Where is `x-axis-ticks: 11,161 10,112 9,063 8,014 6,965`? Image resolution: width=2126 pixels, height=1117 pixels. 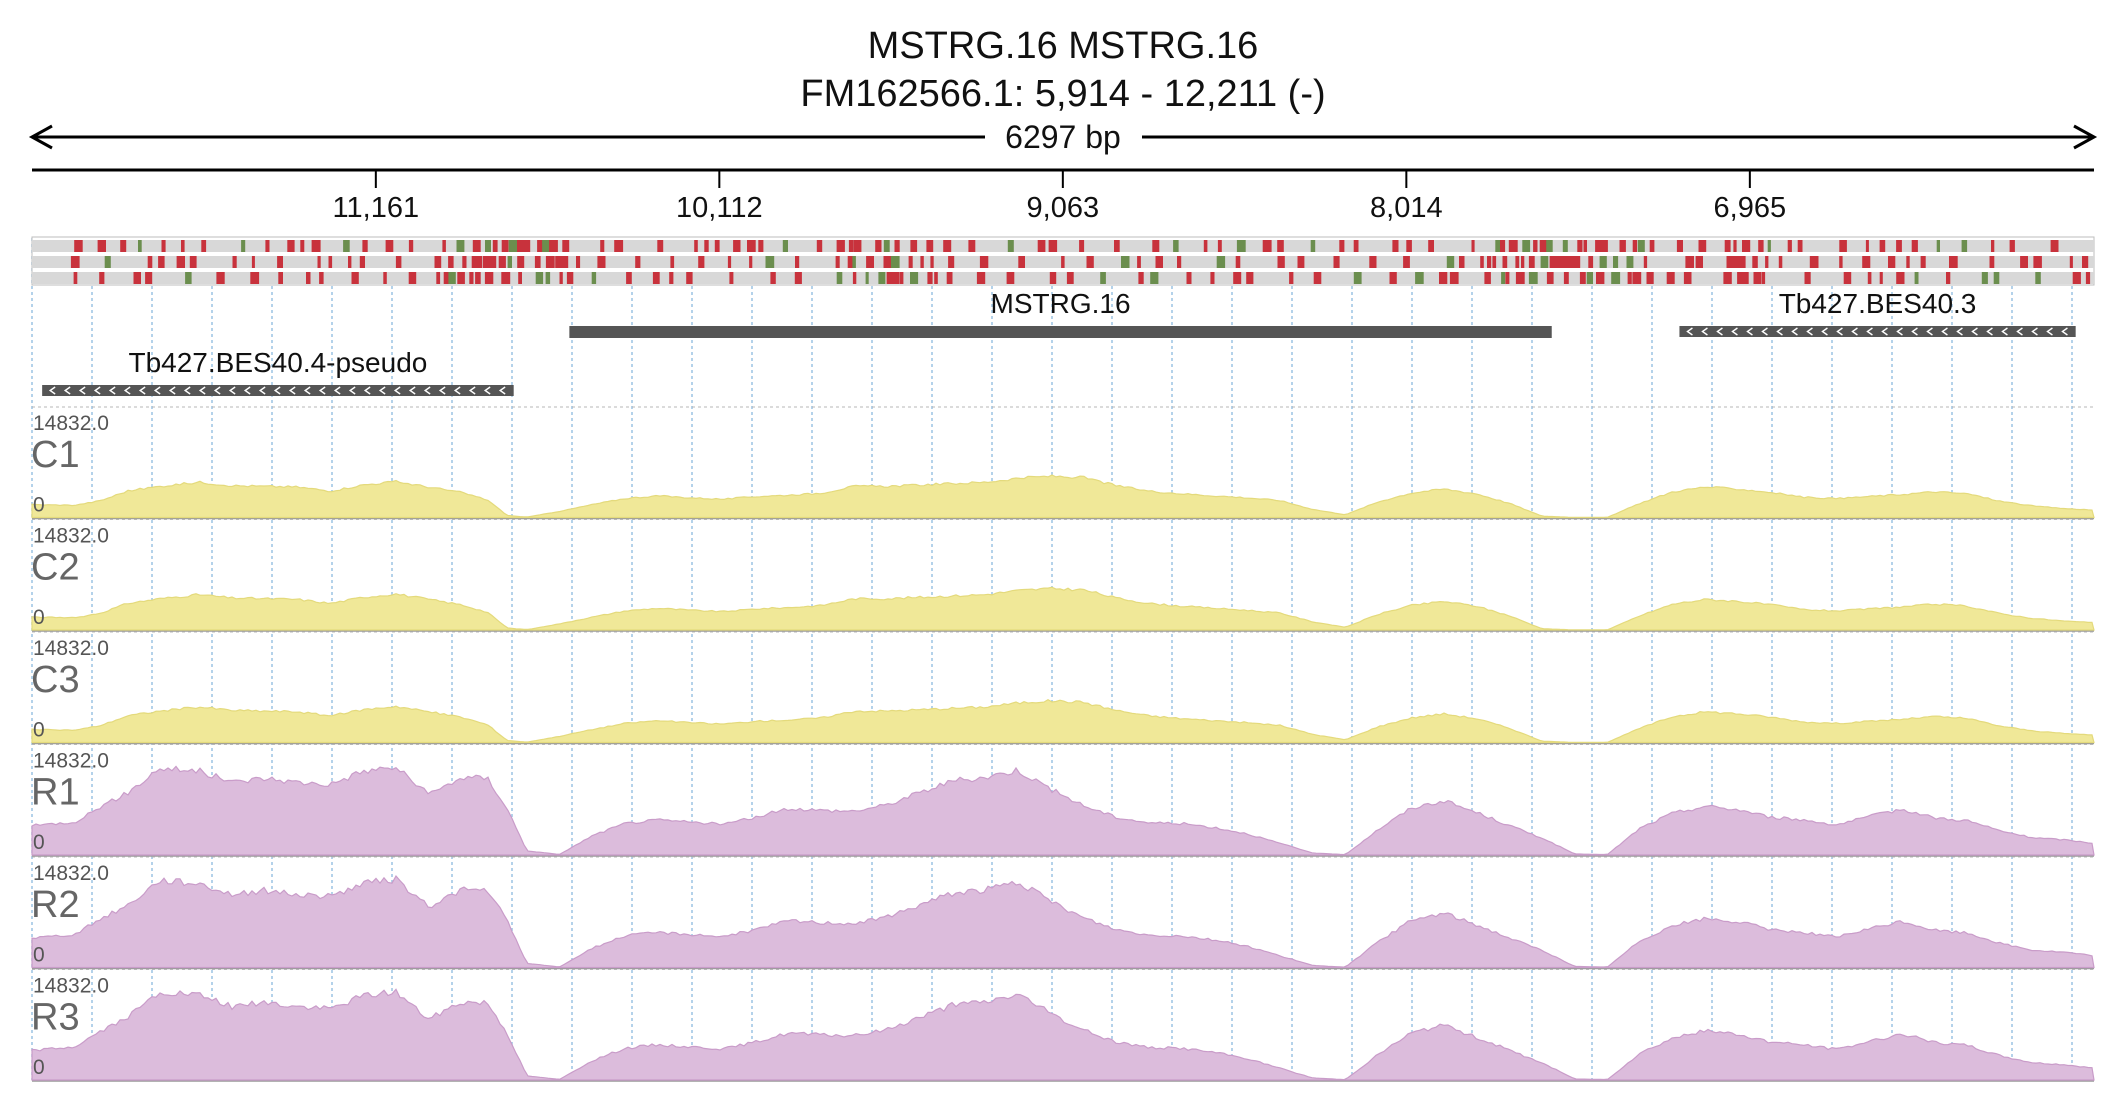
x-axis-ticks: 11,161 10,112 9,063 8,014 6,965 is located at coordinates (1059, 197).